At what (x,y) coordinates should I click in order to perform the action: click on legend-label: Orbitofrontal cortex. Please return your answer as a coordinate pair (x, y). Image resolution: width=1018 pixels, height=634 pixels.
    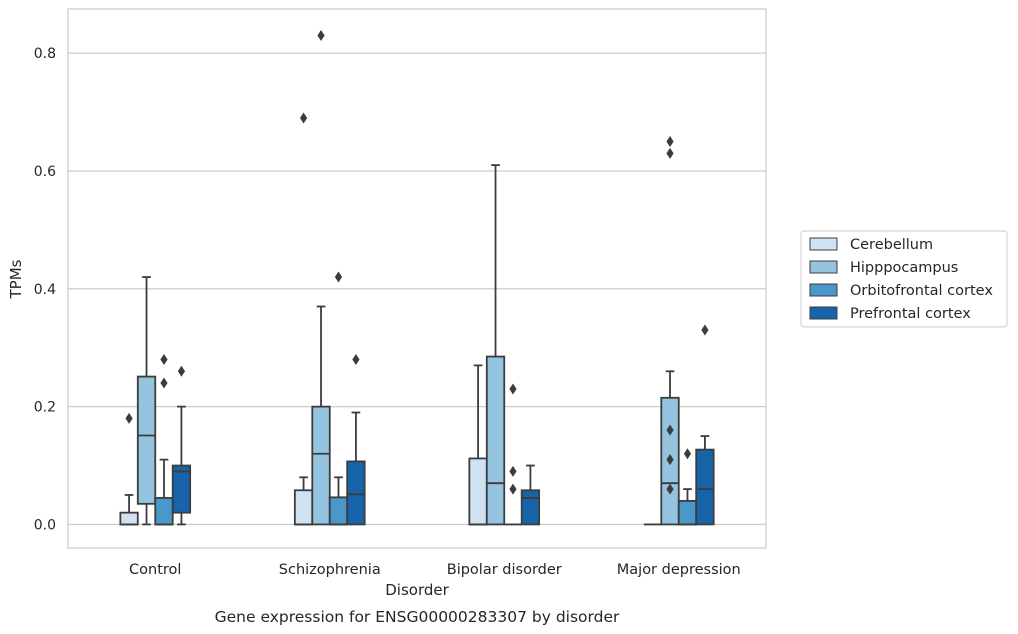
    Looking at the image, I should click on (921, 291).